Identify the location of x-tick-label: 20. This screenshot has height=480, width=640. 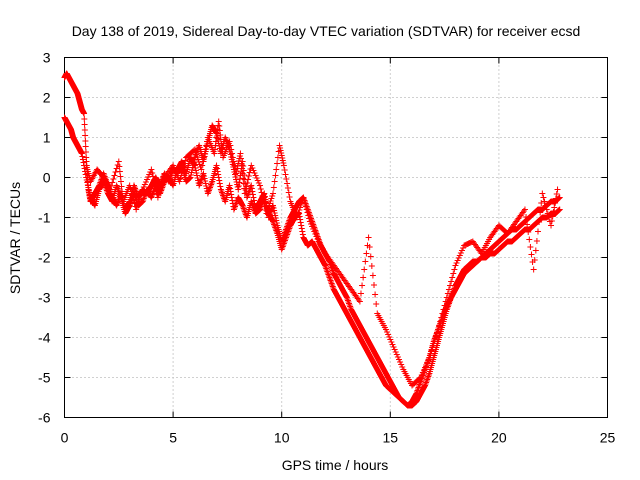
(499, 438).